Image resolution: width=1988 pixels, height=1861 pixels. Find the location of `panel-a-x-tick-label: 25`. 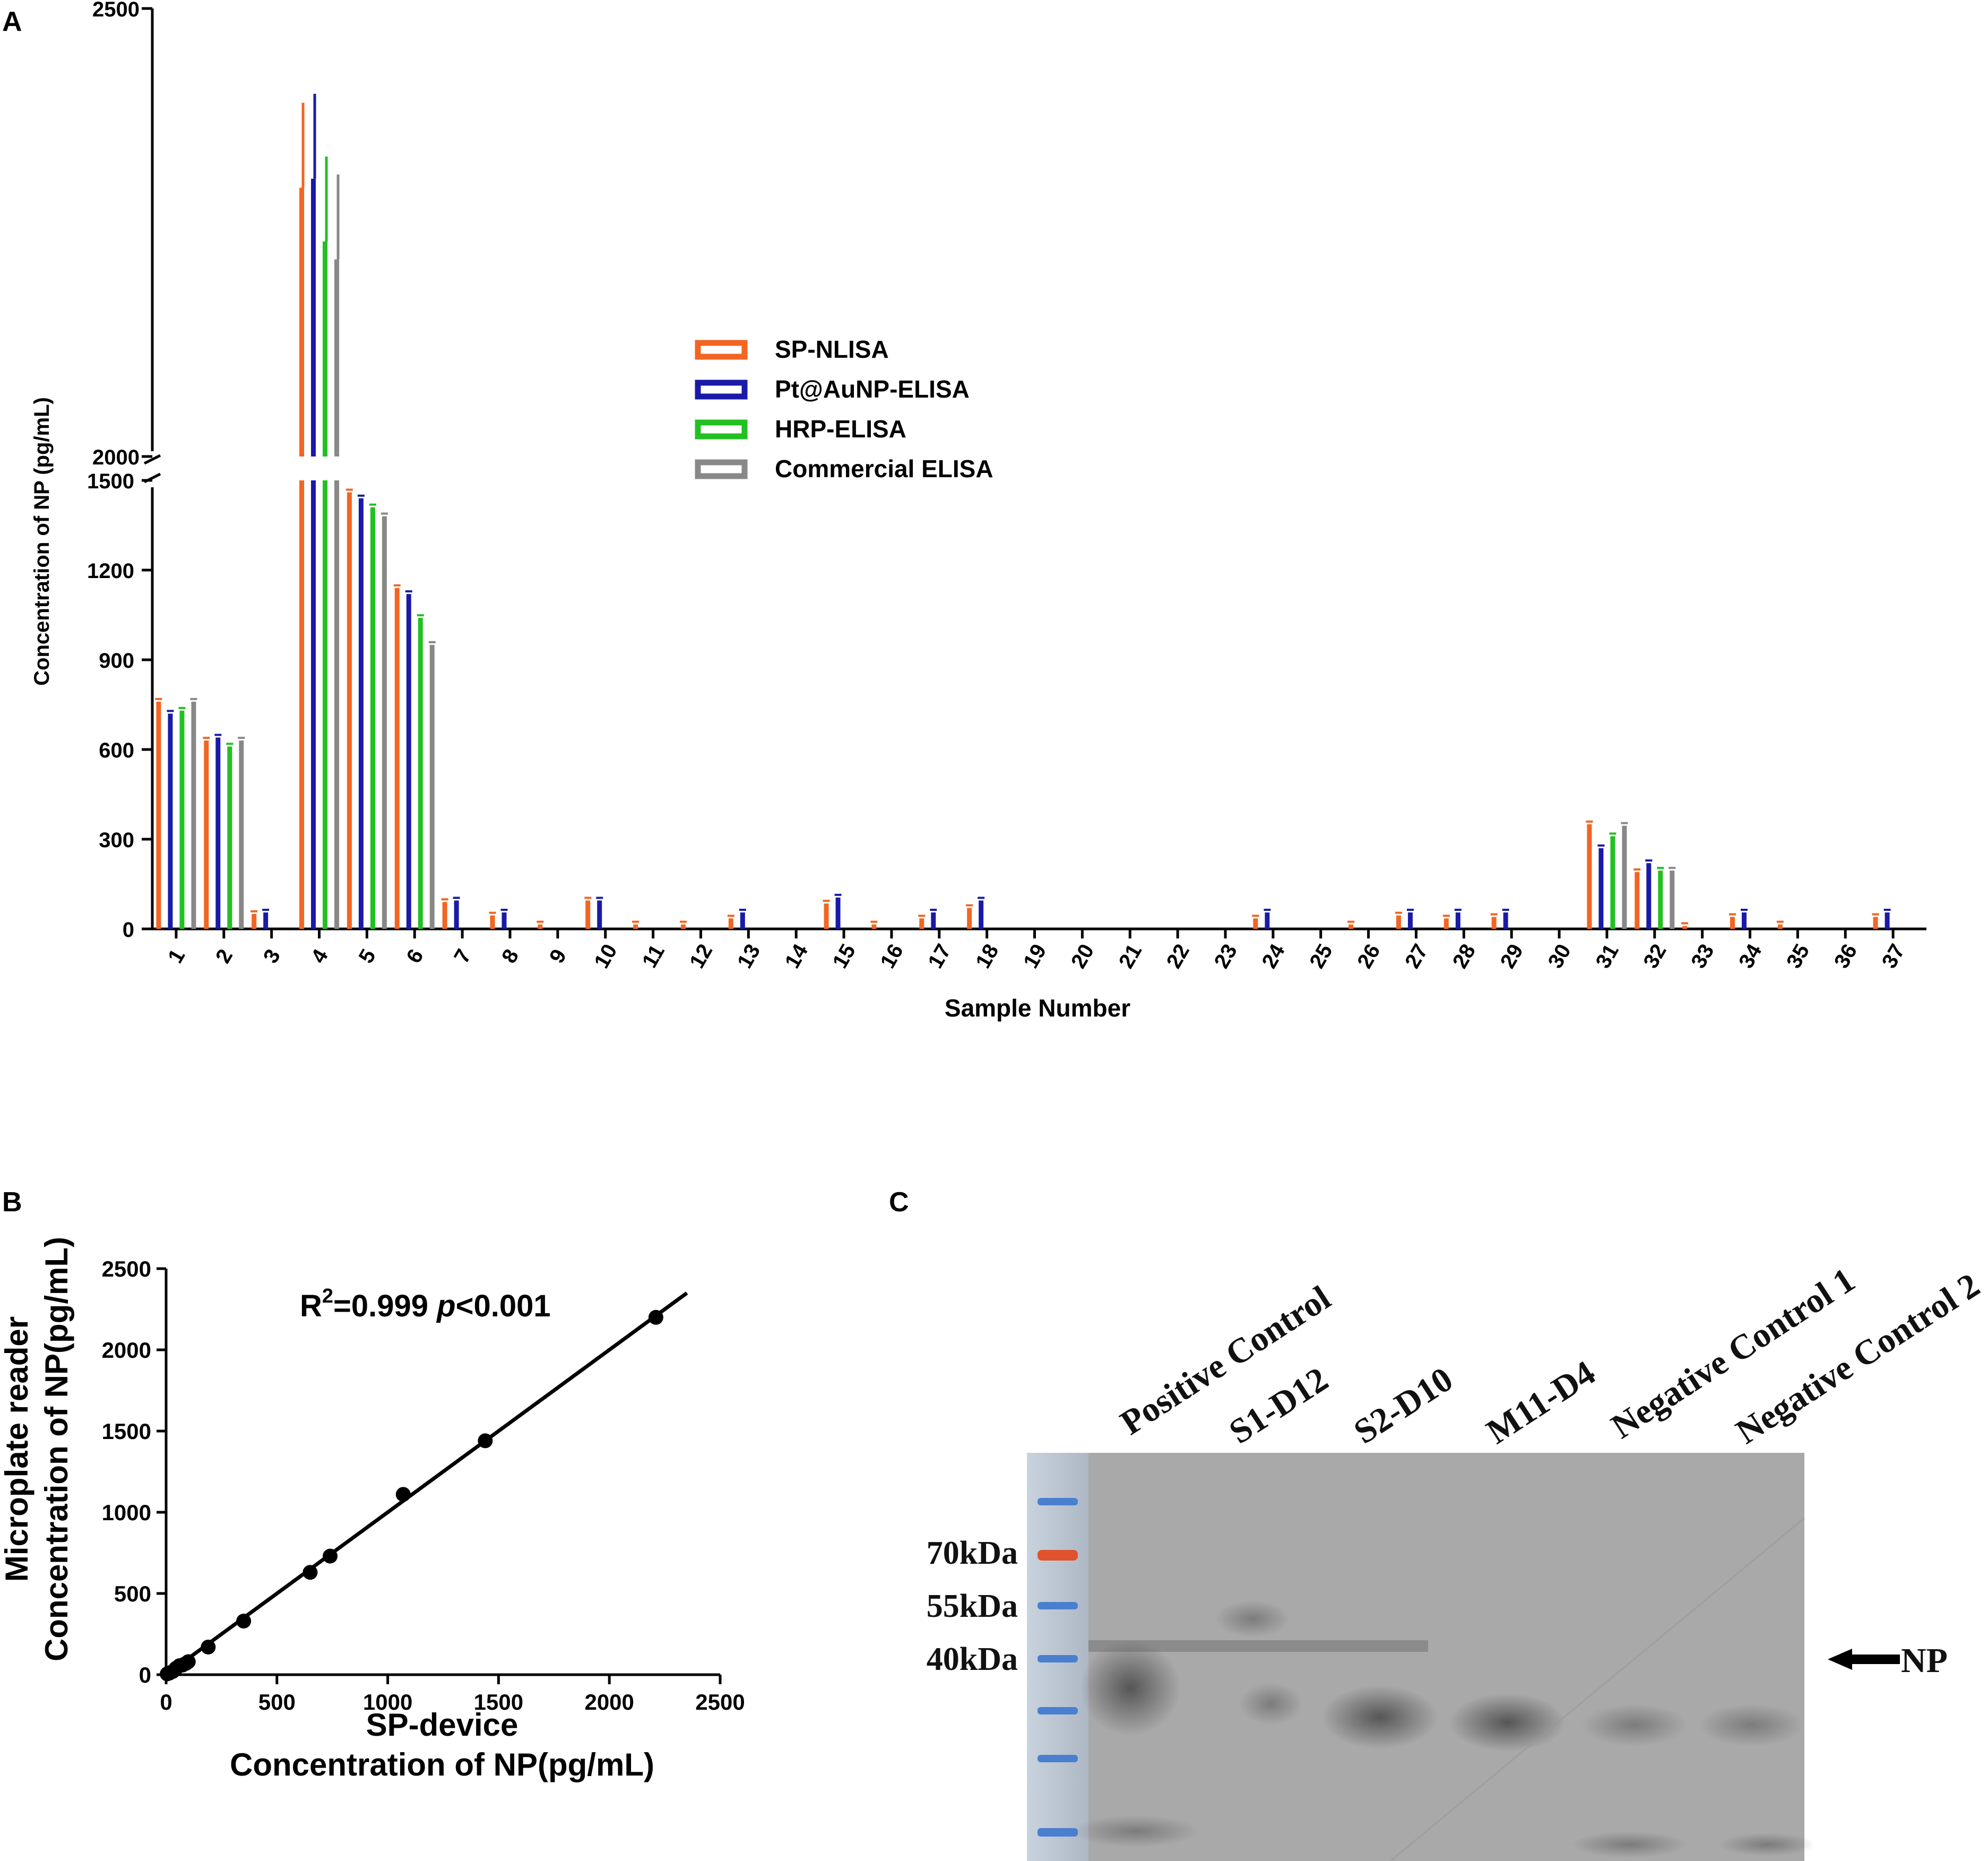

panel-a-x-tick-label: 25 is located at coordinates (1321, 956).